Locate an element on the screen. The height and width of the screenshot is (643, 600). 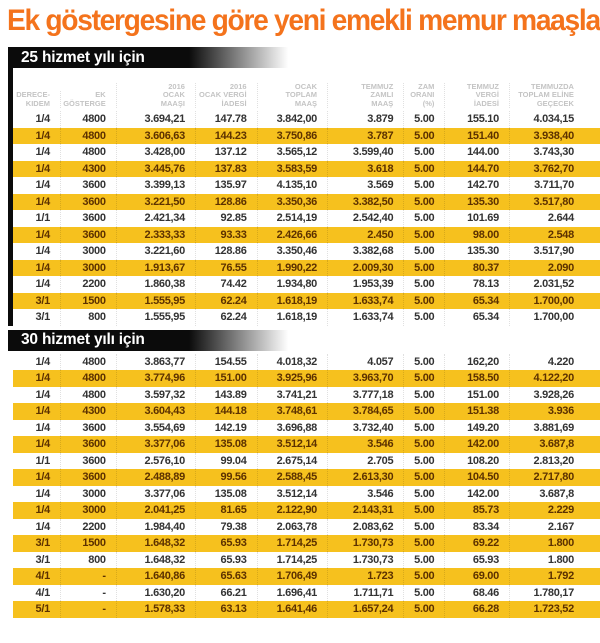
cell: 69.22 is located at coordinates (476, 543).